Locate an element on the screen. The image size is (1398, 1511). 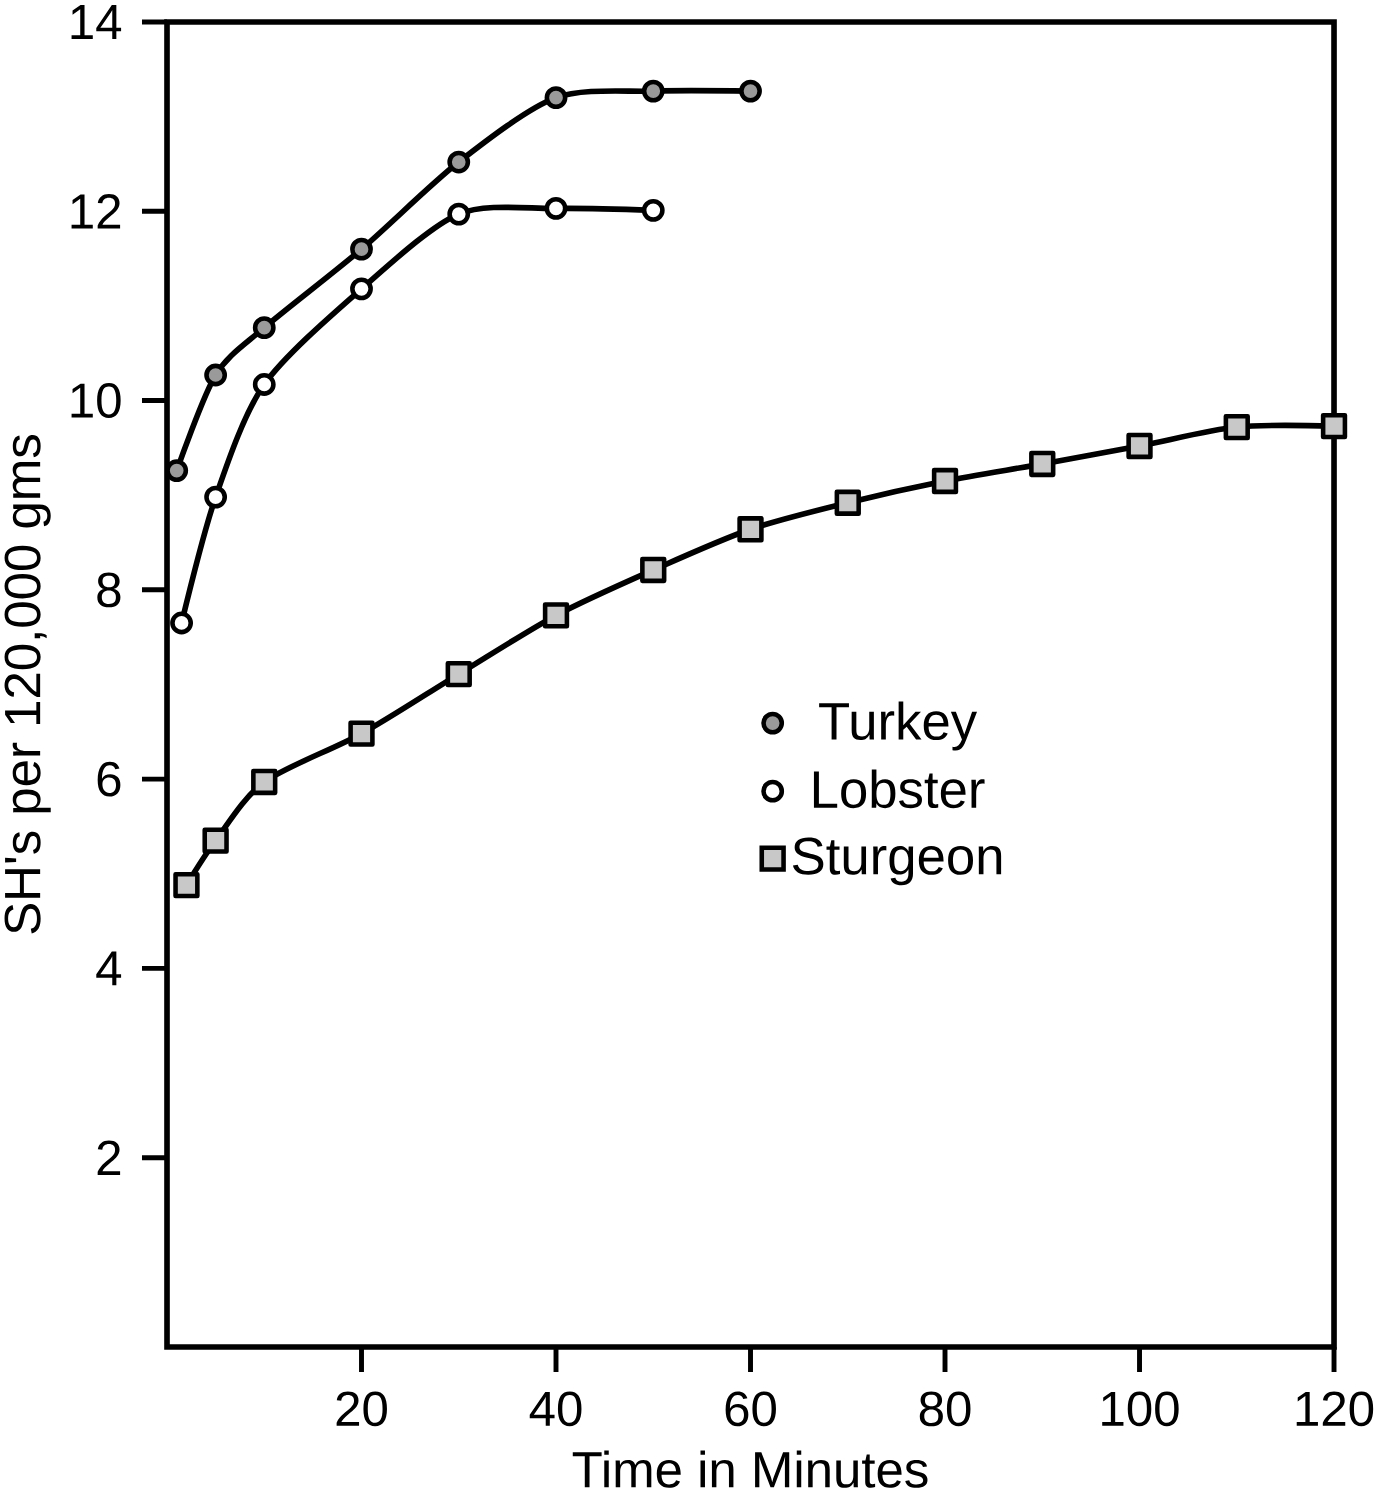
x-tick-label: 120 is located at coordinates (1335, 1409).